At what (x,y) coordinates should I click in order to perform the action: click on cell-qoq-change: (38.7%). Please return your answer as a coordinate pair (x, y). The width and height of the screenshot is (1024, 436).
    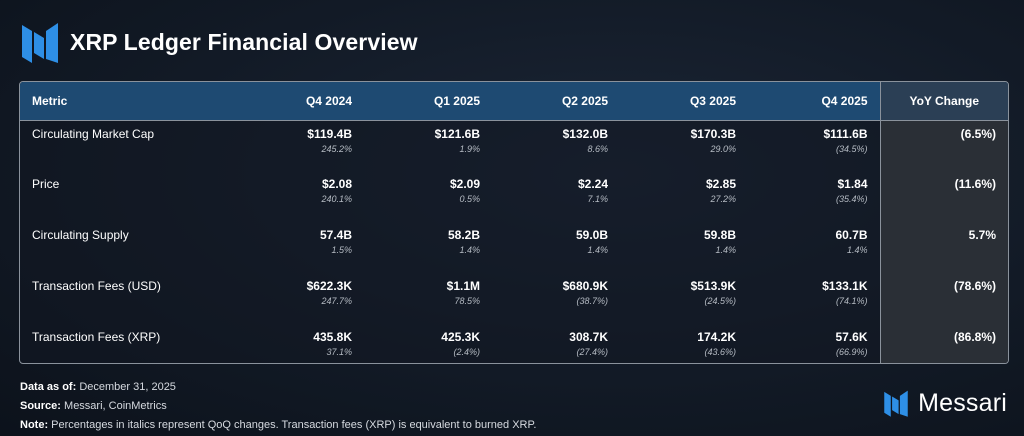
    Looking at the image, I should click on (592, 301).